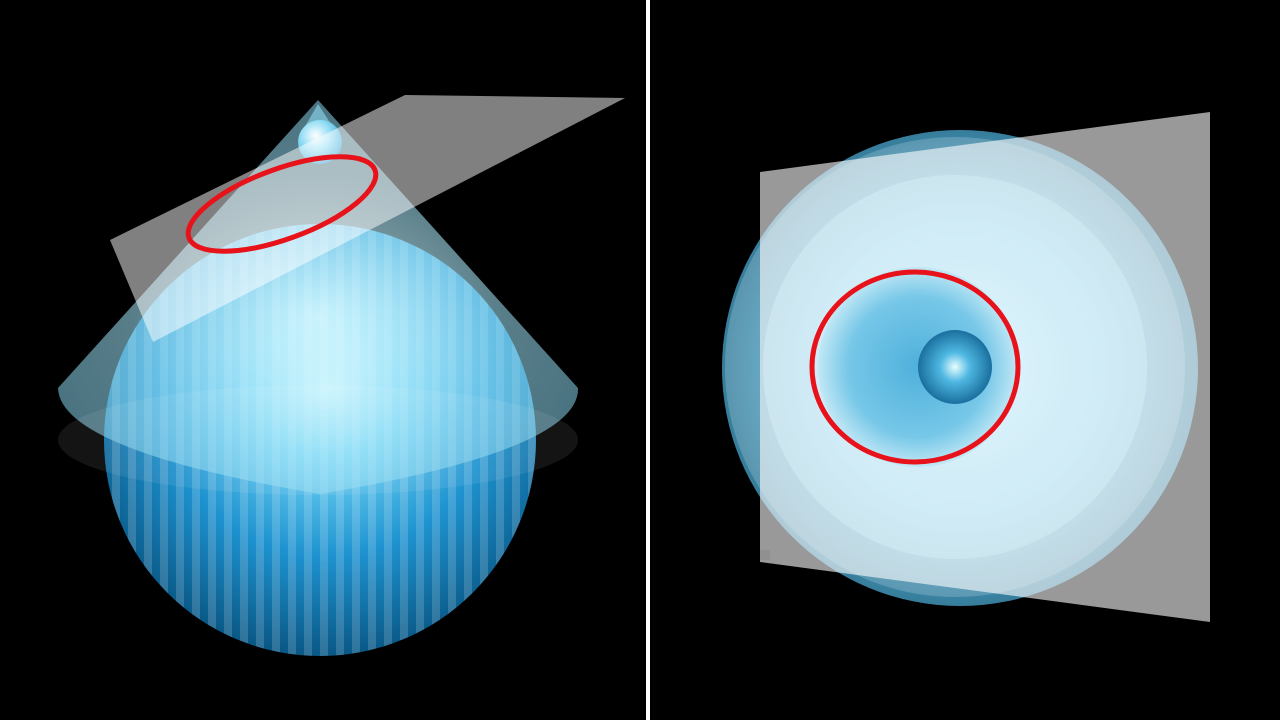 Image resolution: width=1280 pixels, height=720 pixels. Describe the element at coordinates (648, 360) in the screenshot. I see `panel-divider` at that location.